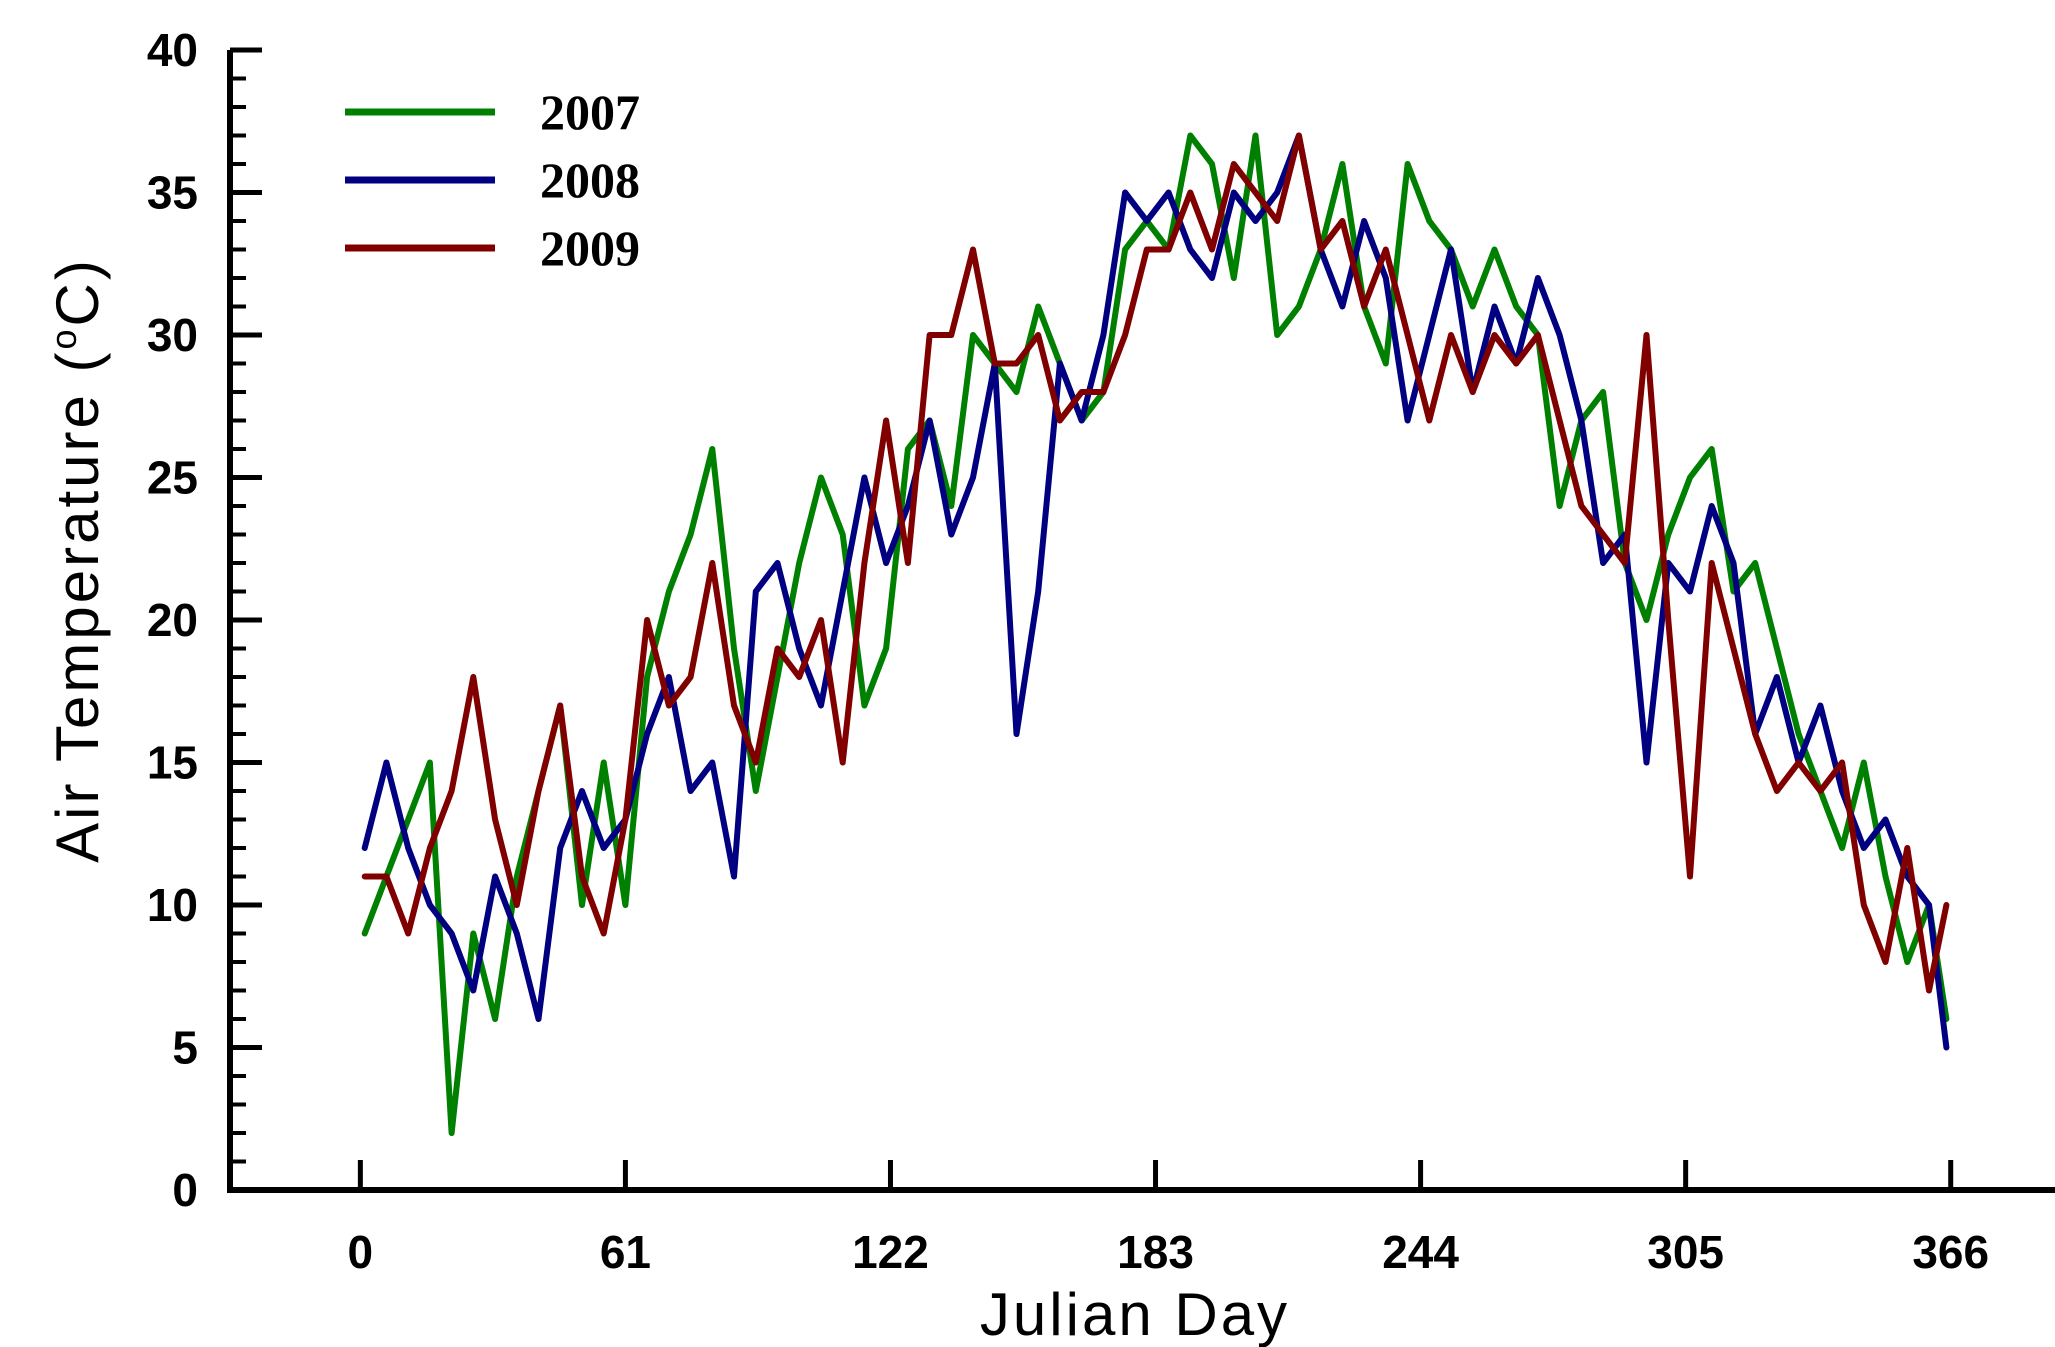  Describe the element at coordinates (77, 291) in the screenshot. I see `y-axis-title-suffix: C)` at that location.